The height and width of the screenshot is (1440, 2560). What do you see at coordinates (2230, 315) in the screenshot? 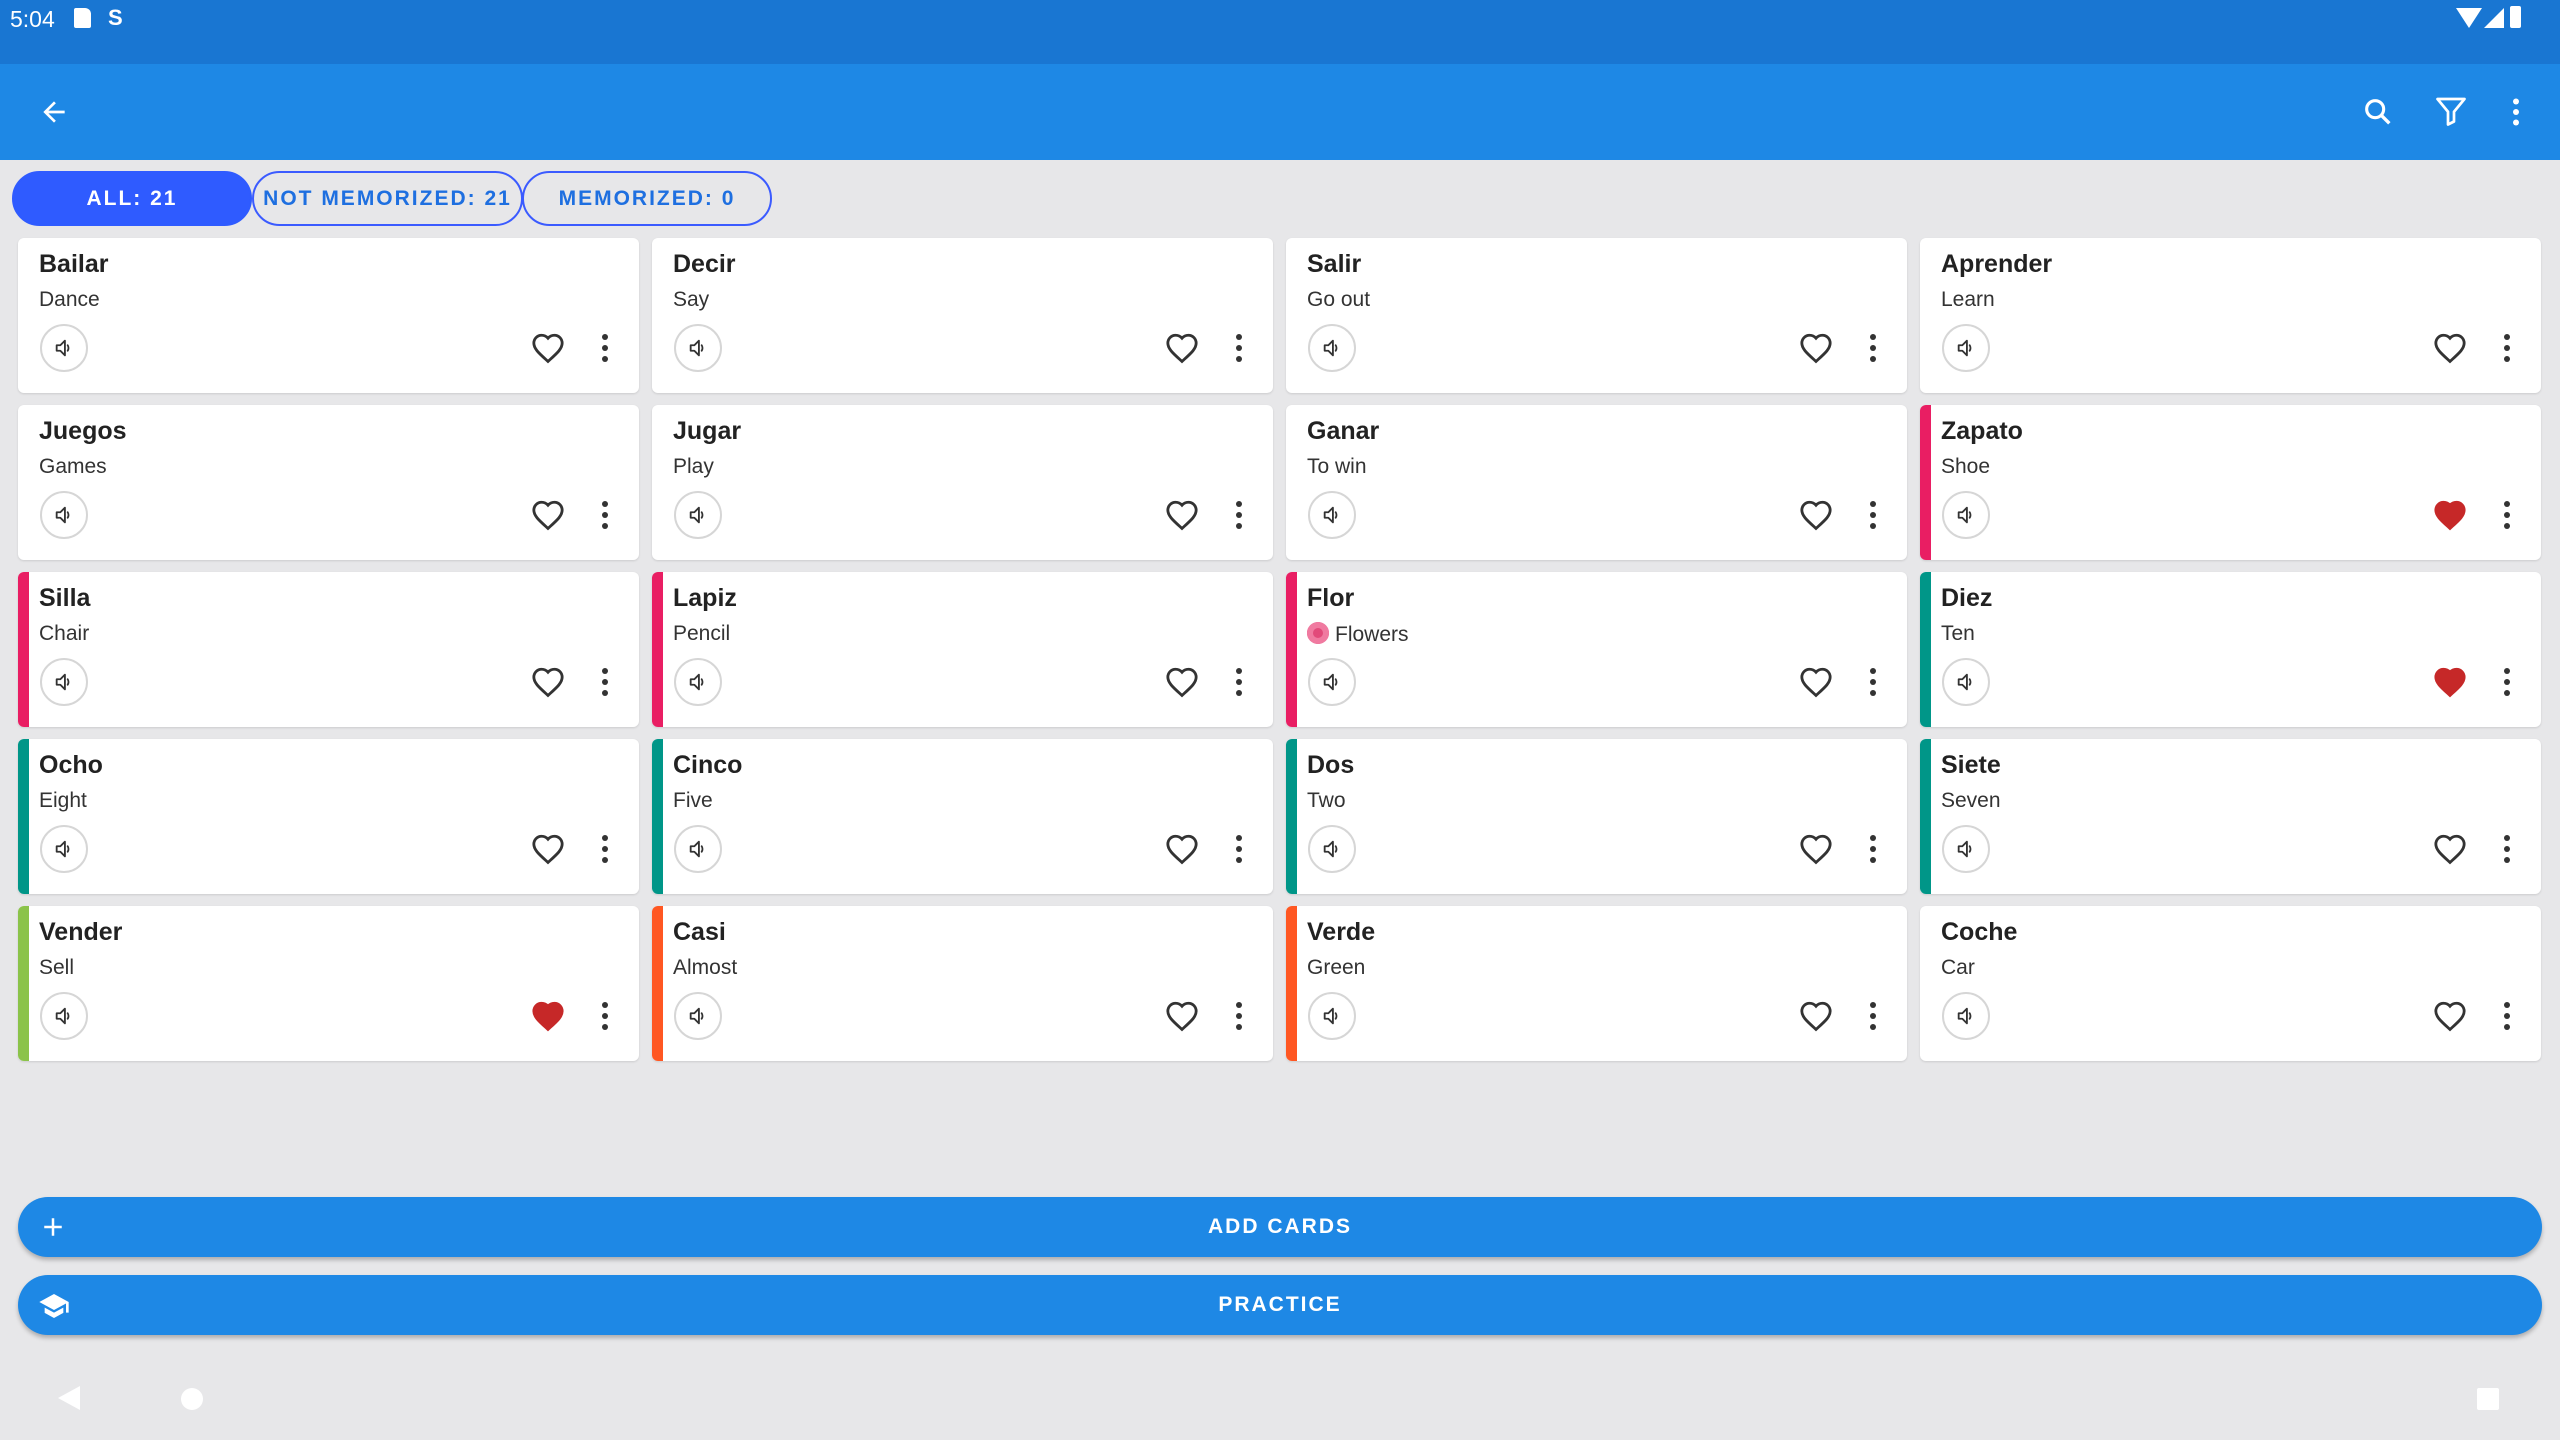
I see `flashcard: Aprender Learn` at bounding box center [2230, 315].